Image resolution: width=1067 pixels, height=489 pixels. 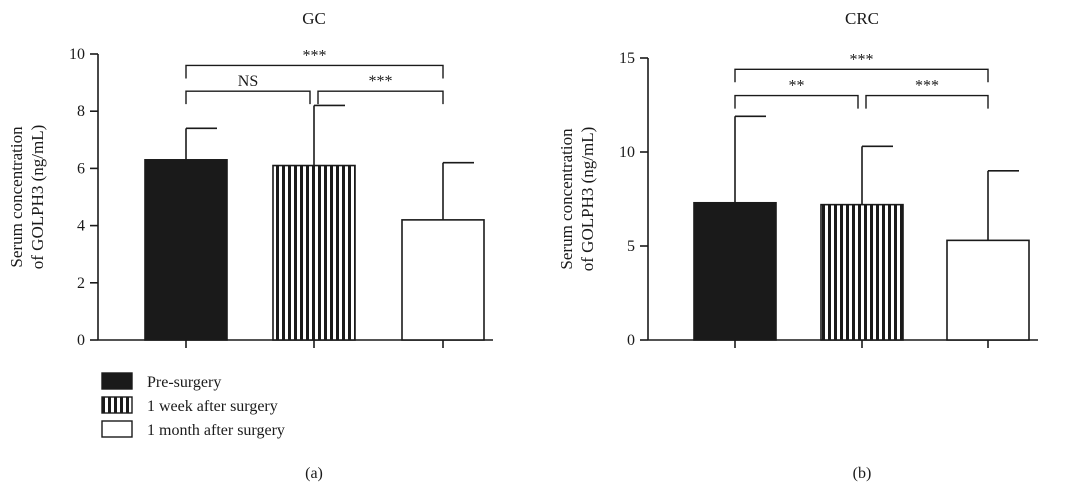 What do you see at coordinates (212, 406) in the screenshot?
I see `legend-label: 1 week after surgery` at bounding box center [212, 406].